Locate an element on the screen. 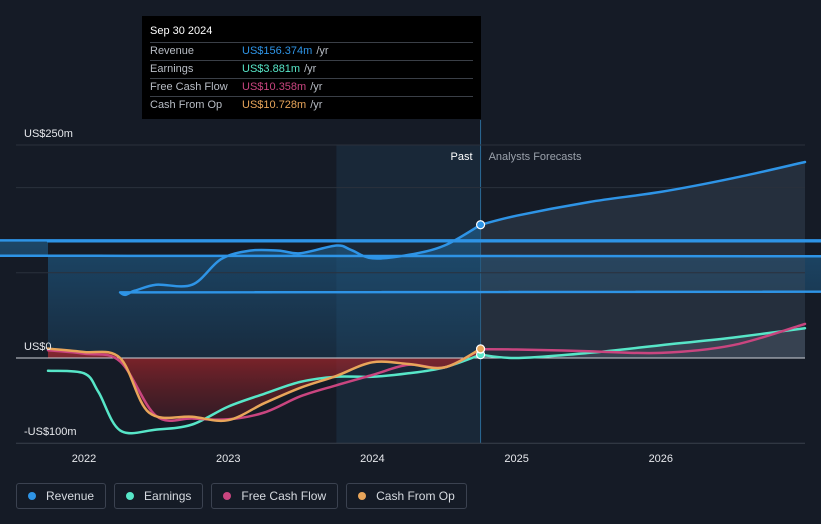  tooltip-value: US$3.881m is located at coordinates (271, 69).